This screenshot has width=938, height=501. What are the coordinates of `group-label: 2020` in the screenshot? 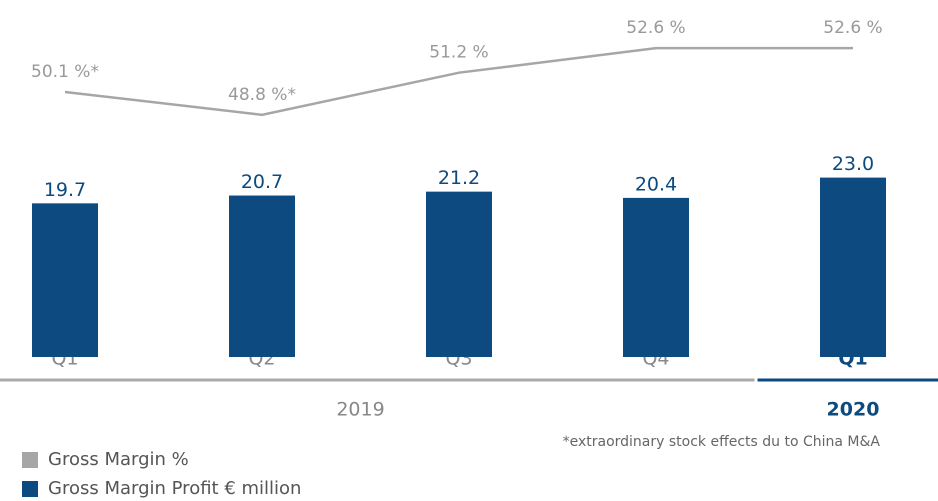 It's located at (853, 410).